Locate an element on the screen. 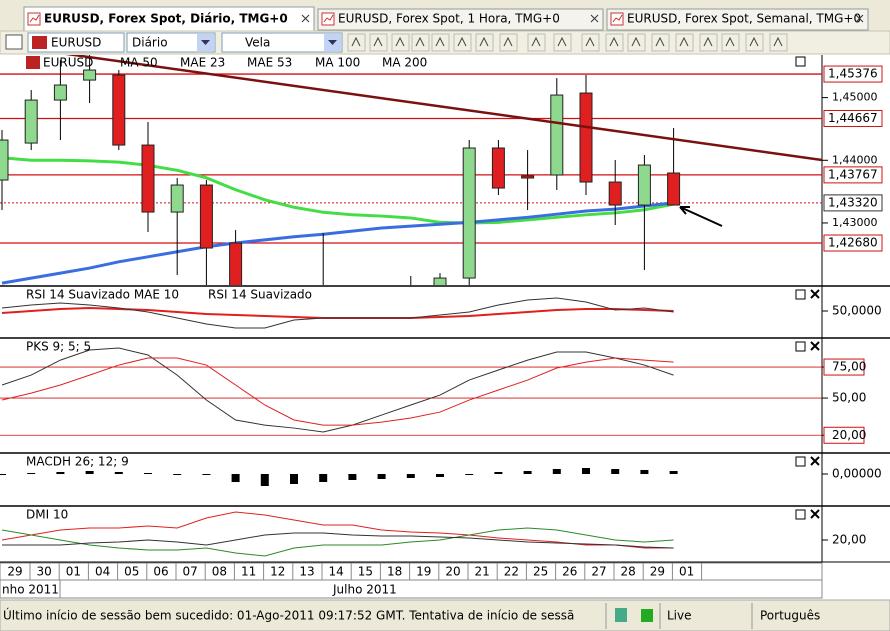 Image resolution: width=890 pixels, height=631 pixels. x-tick-label: 18 is located at coordinates (394, 572).